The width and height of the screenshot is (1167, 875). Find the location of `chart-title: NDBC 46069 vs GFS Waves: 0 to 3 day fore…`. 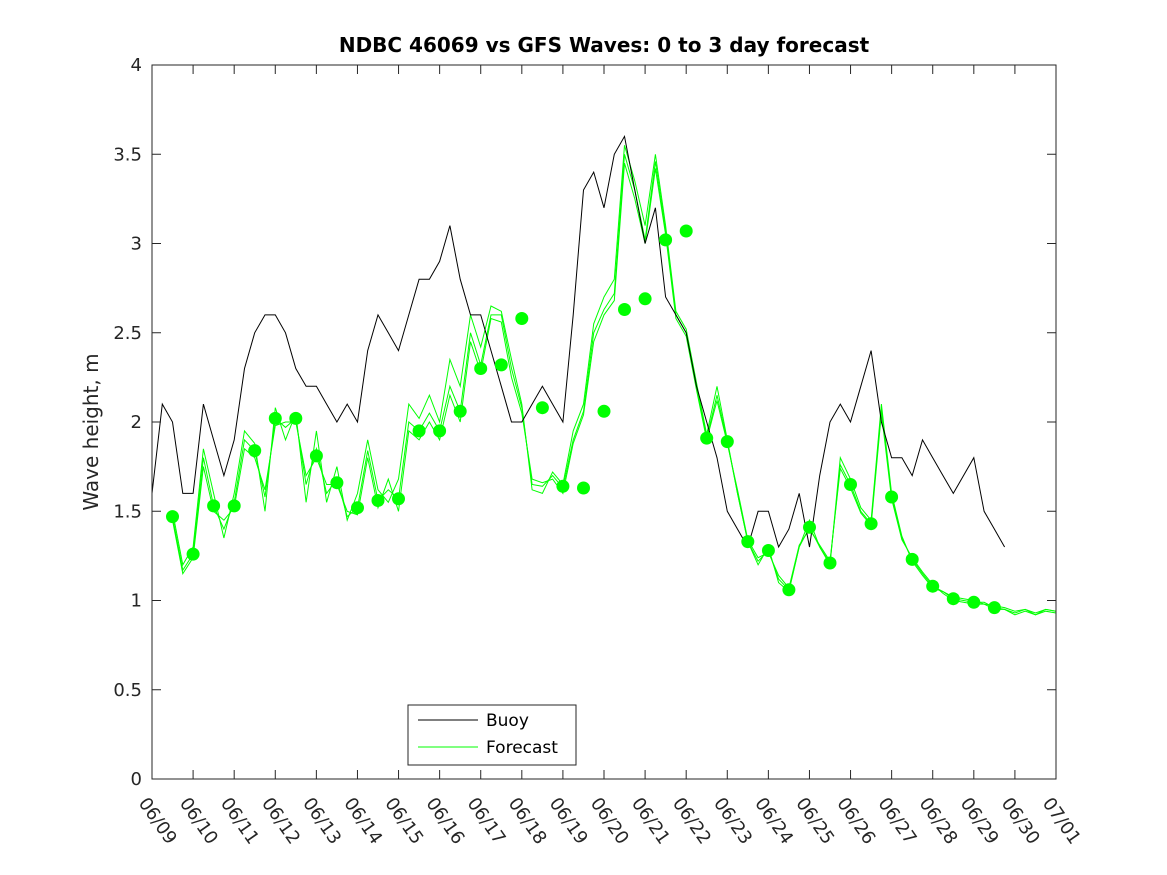

chart-title: NDBC 46069 vs GFS Waves: 0 to 3 day fore… is located at coordinates (604, 45).